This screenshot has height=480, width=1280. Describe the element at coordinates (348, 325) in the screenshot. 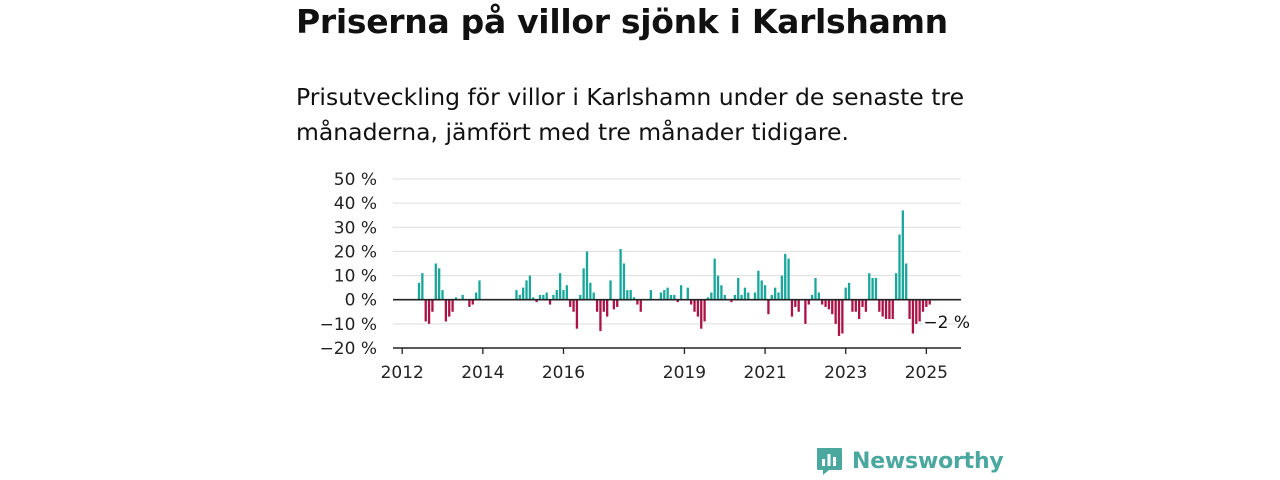

I see `y-tick-label: −10 %` at that location.